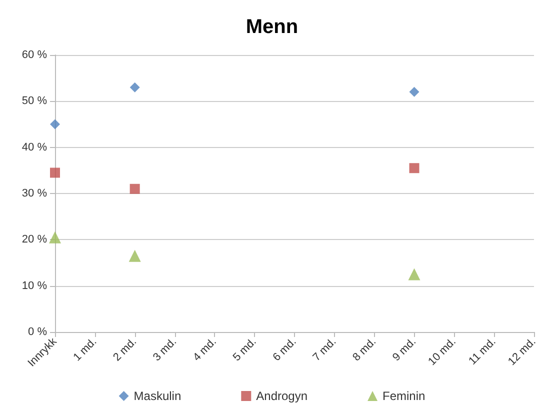 The width and height of the screenshot is (544, 415). I want to click on x-tick-label: 8 md., so click(364, 350).